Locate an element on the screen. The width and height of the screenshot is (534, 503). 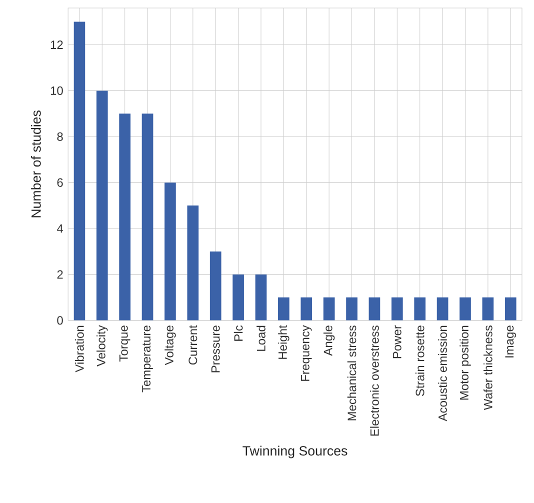
x-tick-label: Mechanical stress is located at coordinates (351, 372).